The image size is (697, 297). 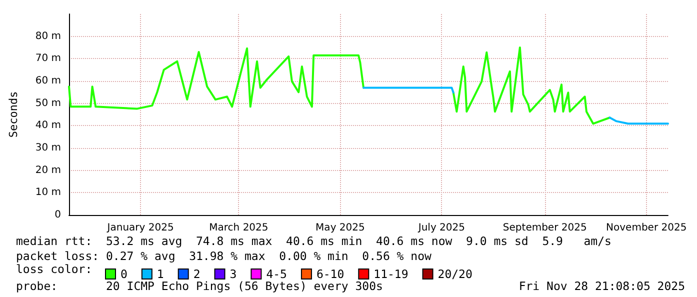 What do you see at coordinates (391, 274) in the screenshot?
I see `legend-label: 11-19` at bounding box center [391, 274].